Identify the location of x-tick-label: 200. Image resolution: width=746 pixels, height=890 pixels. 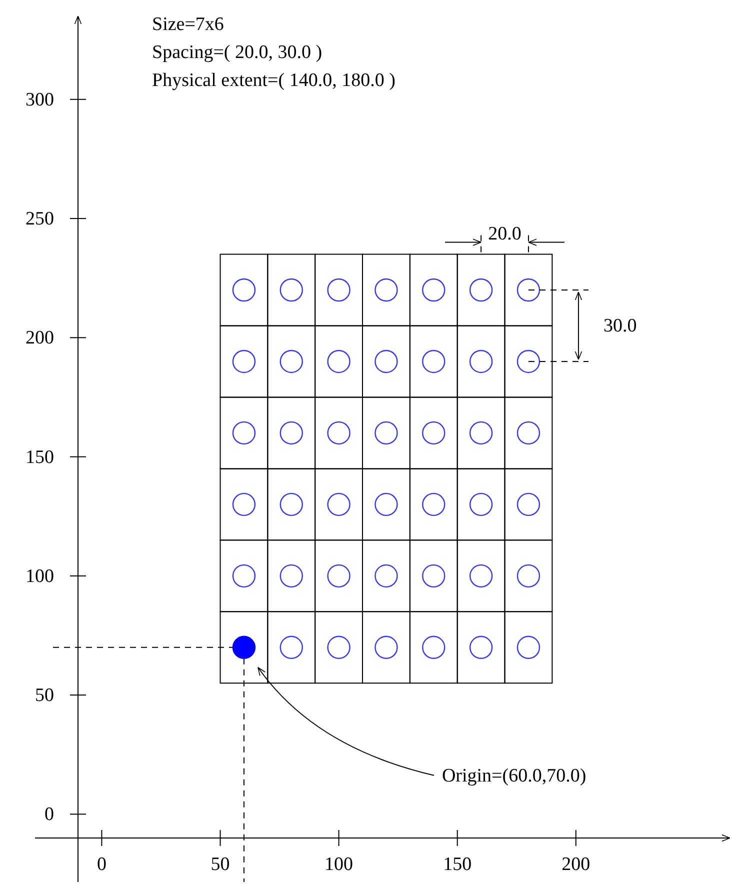
(576, 864).